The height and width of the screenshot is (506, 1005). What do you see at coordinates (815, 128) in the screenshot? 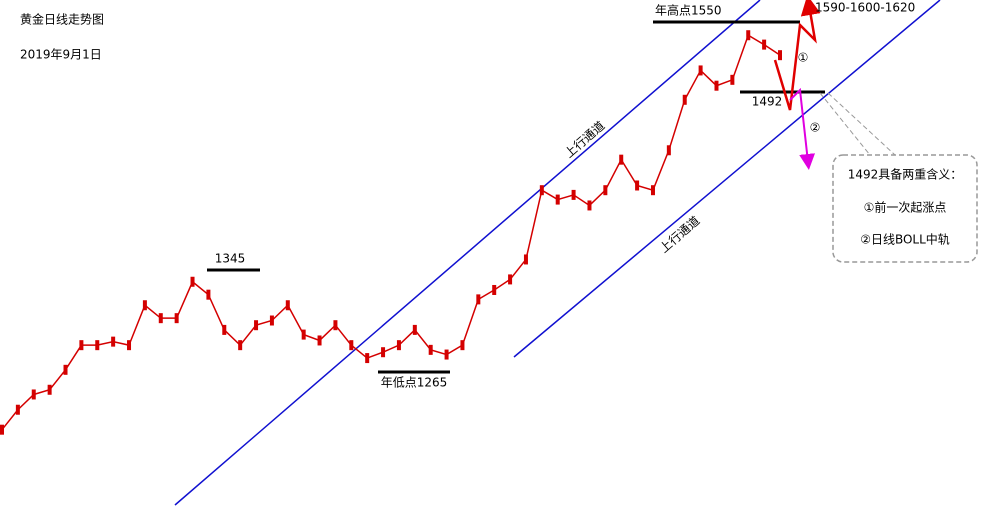
I see `path-label: ②` at bounding box center [815, 128].